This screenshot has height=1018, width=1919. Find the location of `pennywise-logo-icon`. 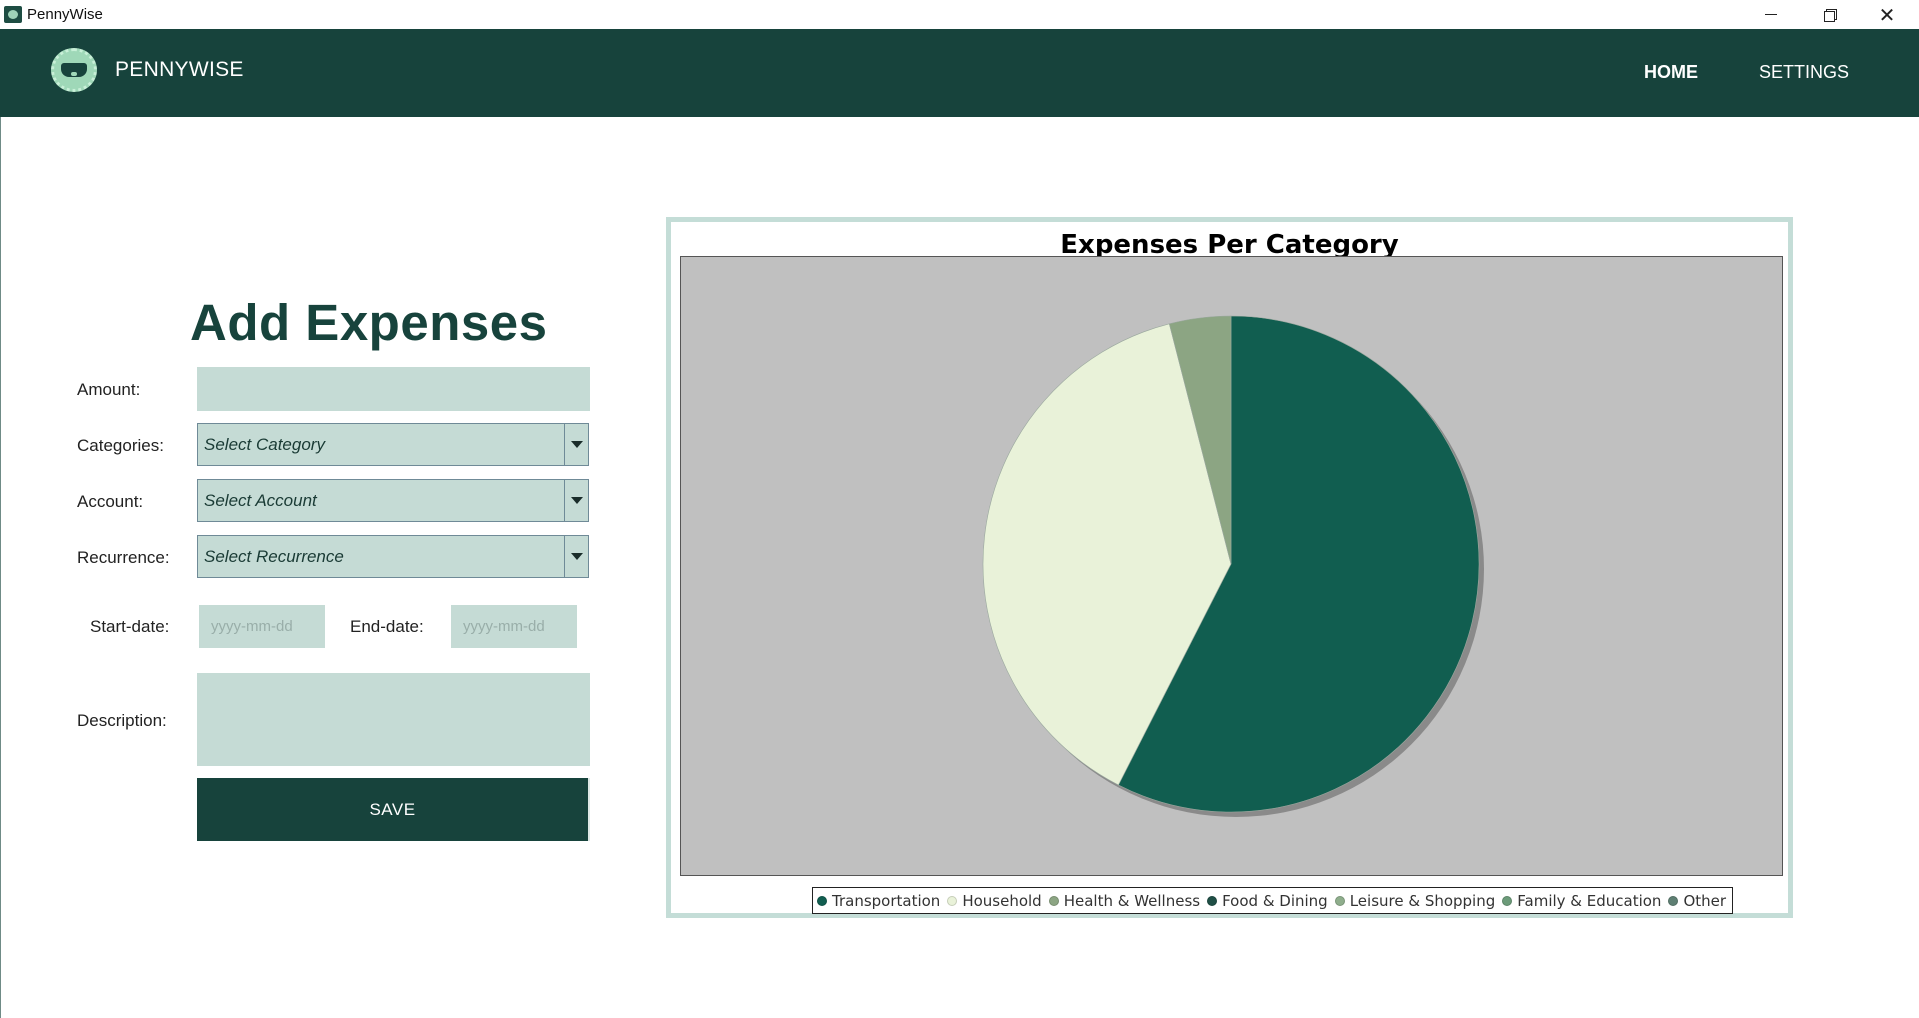

pennywise-logo-icon is located at coordinates (74, 70).